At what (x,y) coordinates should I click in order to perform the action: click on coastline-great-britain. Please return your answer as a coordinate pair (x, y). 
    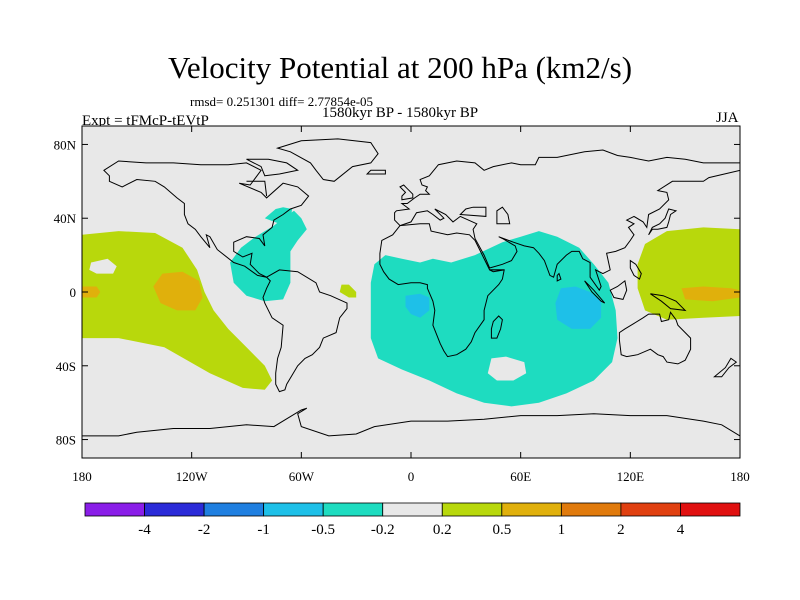
    Looking at the image, I should click on (406, 192).